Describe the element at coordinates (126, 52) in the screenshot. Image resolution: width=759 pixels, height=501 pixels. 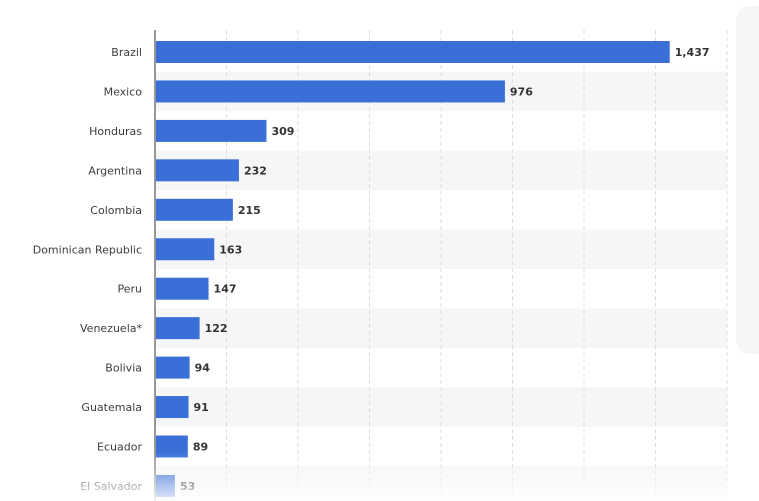
I see `category-label: Brazil` at that location.